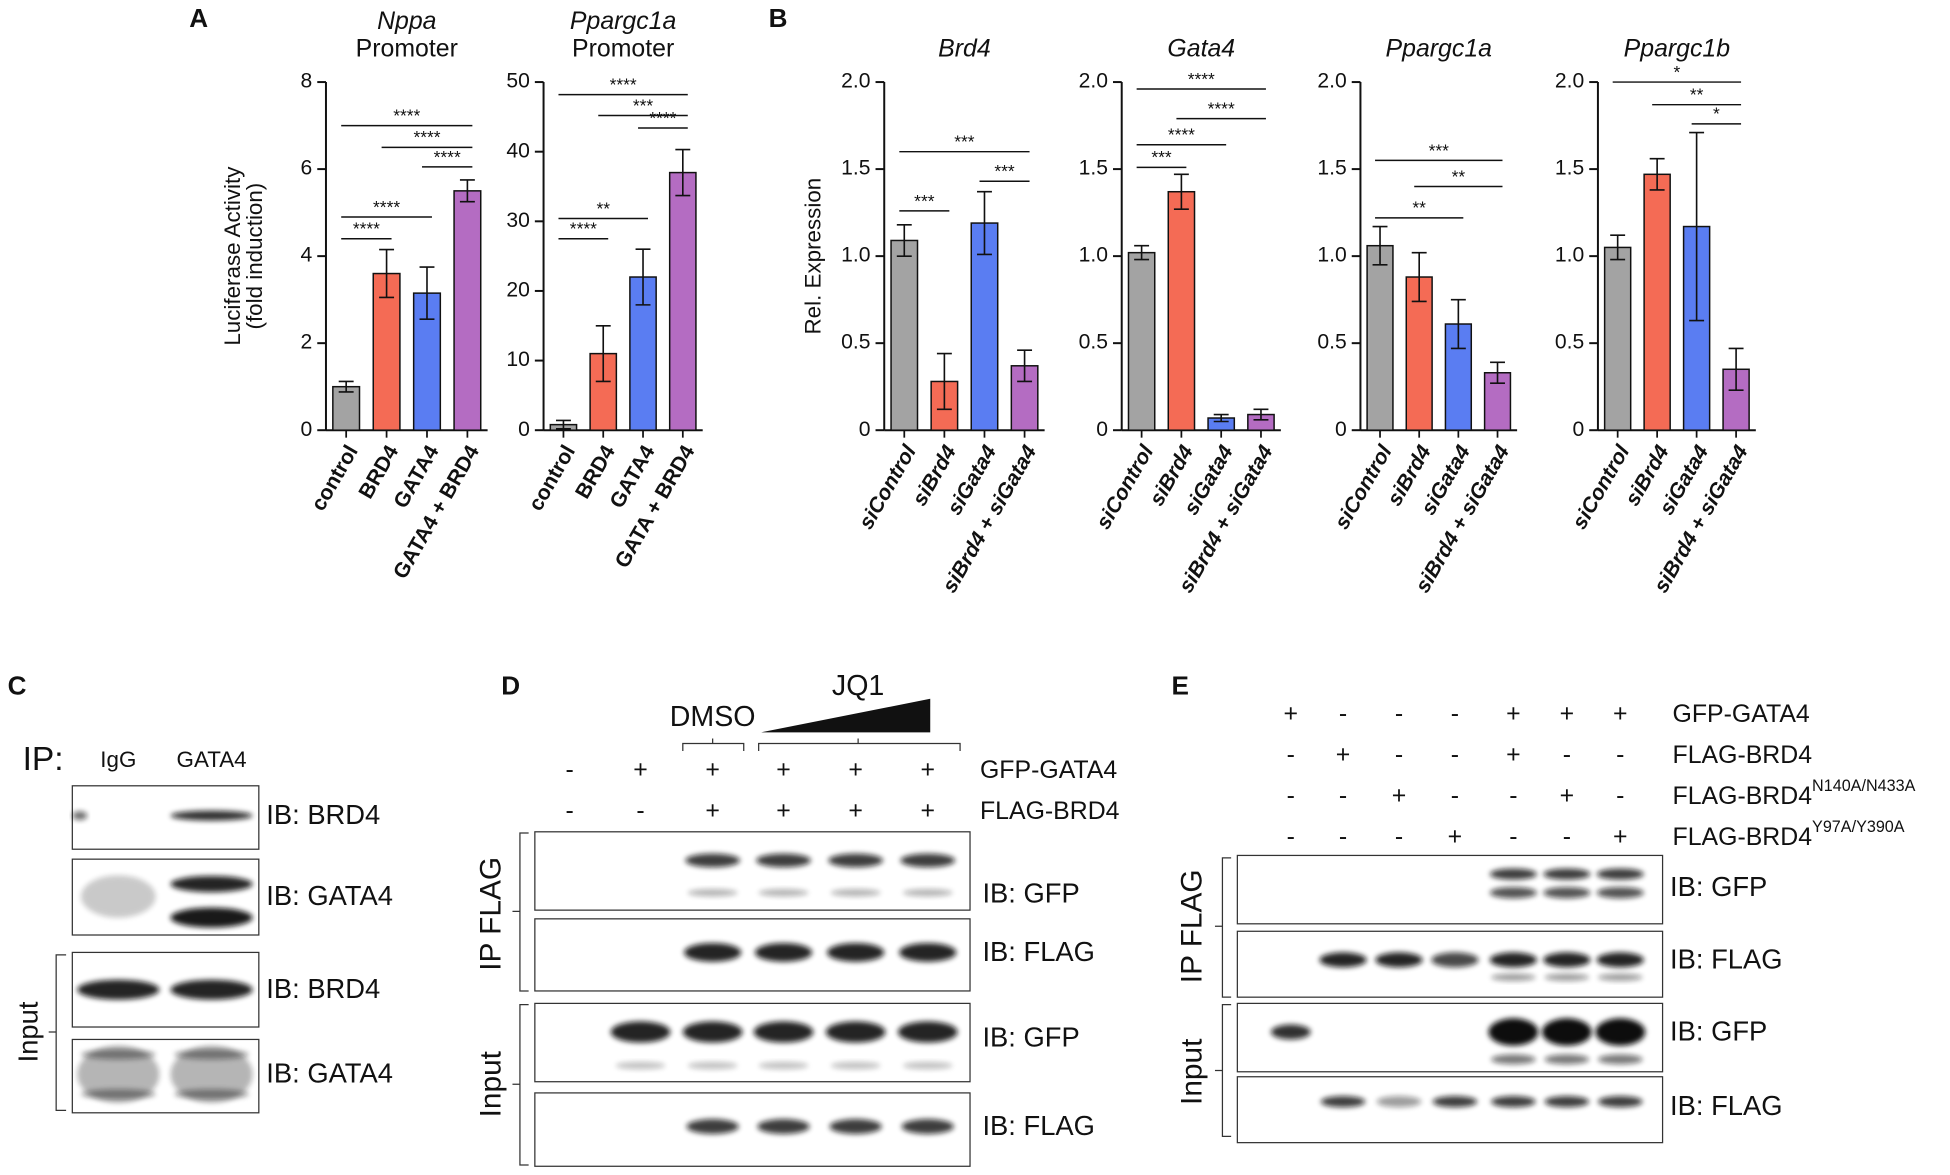 The width and height of the screenshot is (1950, 1175). What do you see at coordinates (510, 685) in the screenshot?
I see `panel-label: D` at bounding box center [510, 685].